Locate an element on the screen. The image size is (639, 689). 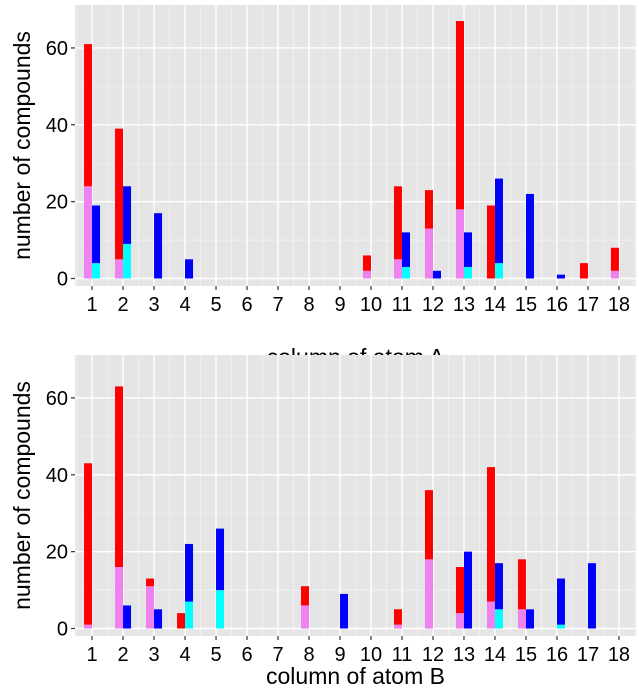
y-axis-title: number of compounds is located at coordinates (22, 145).